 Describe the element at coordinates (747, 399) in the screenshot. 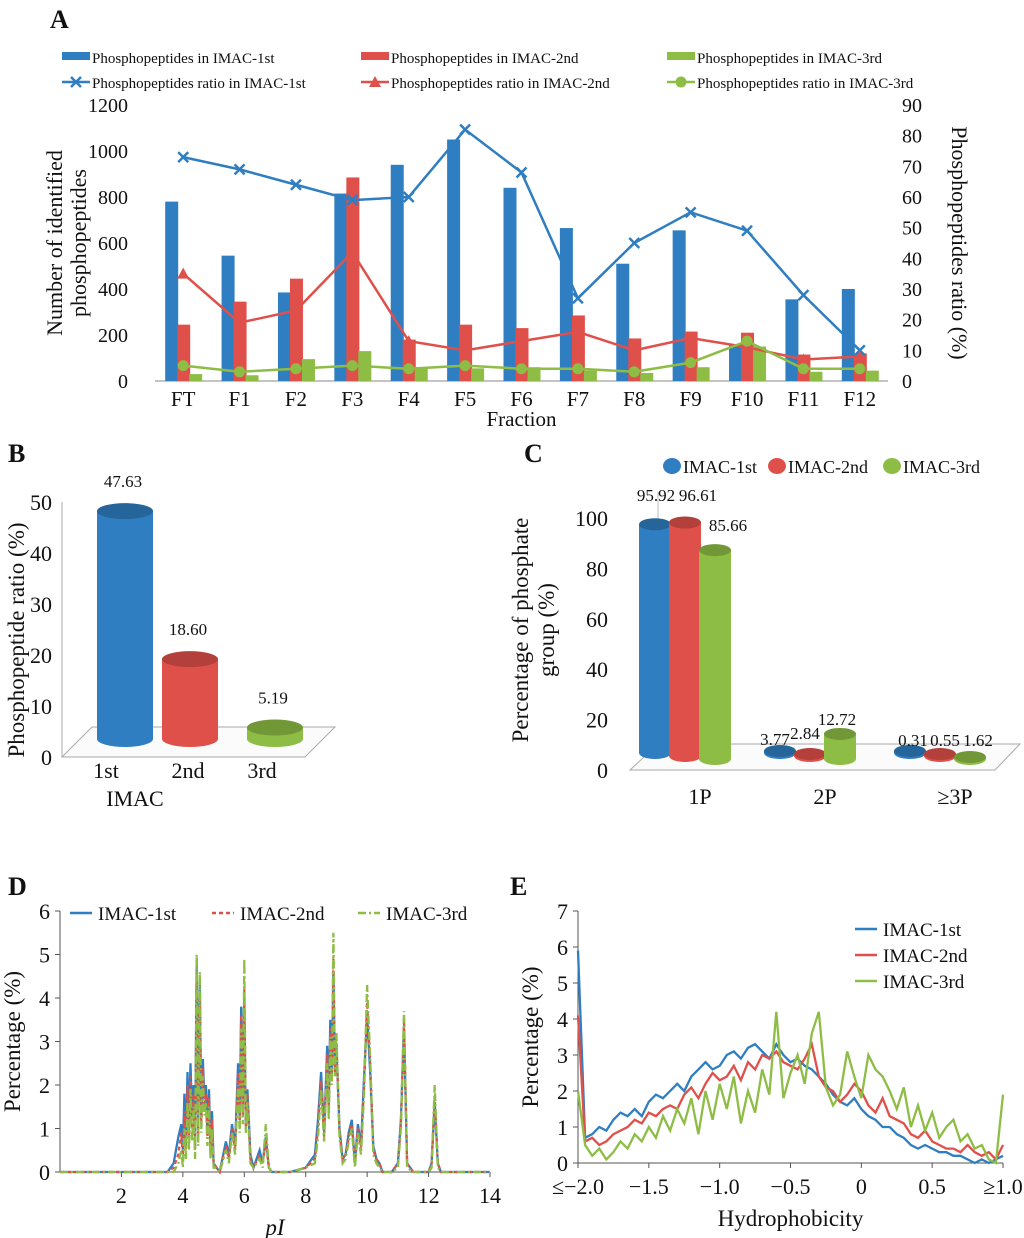

I see `x-tick-label: F10` at that location.